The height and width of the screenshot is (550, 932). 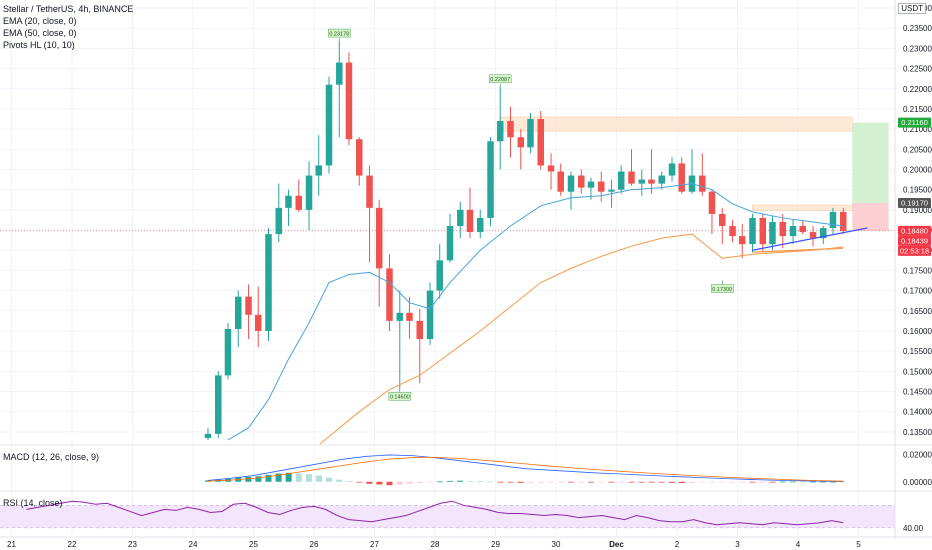 I want to click on signal-line, so click(x=525, y=469).